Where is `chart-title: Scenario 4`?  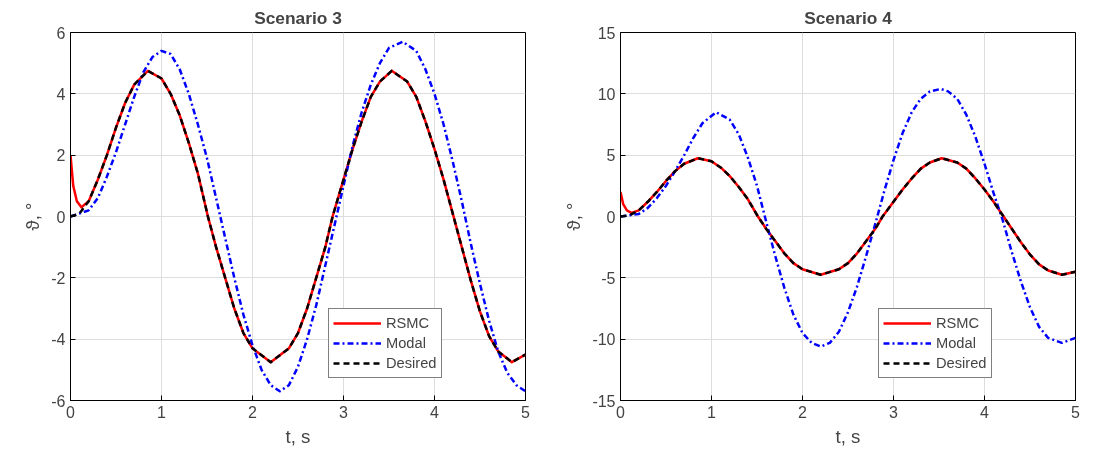 chart-title: Scenario 4 is located at coordinates (848, 17).